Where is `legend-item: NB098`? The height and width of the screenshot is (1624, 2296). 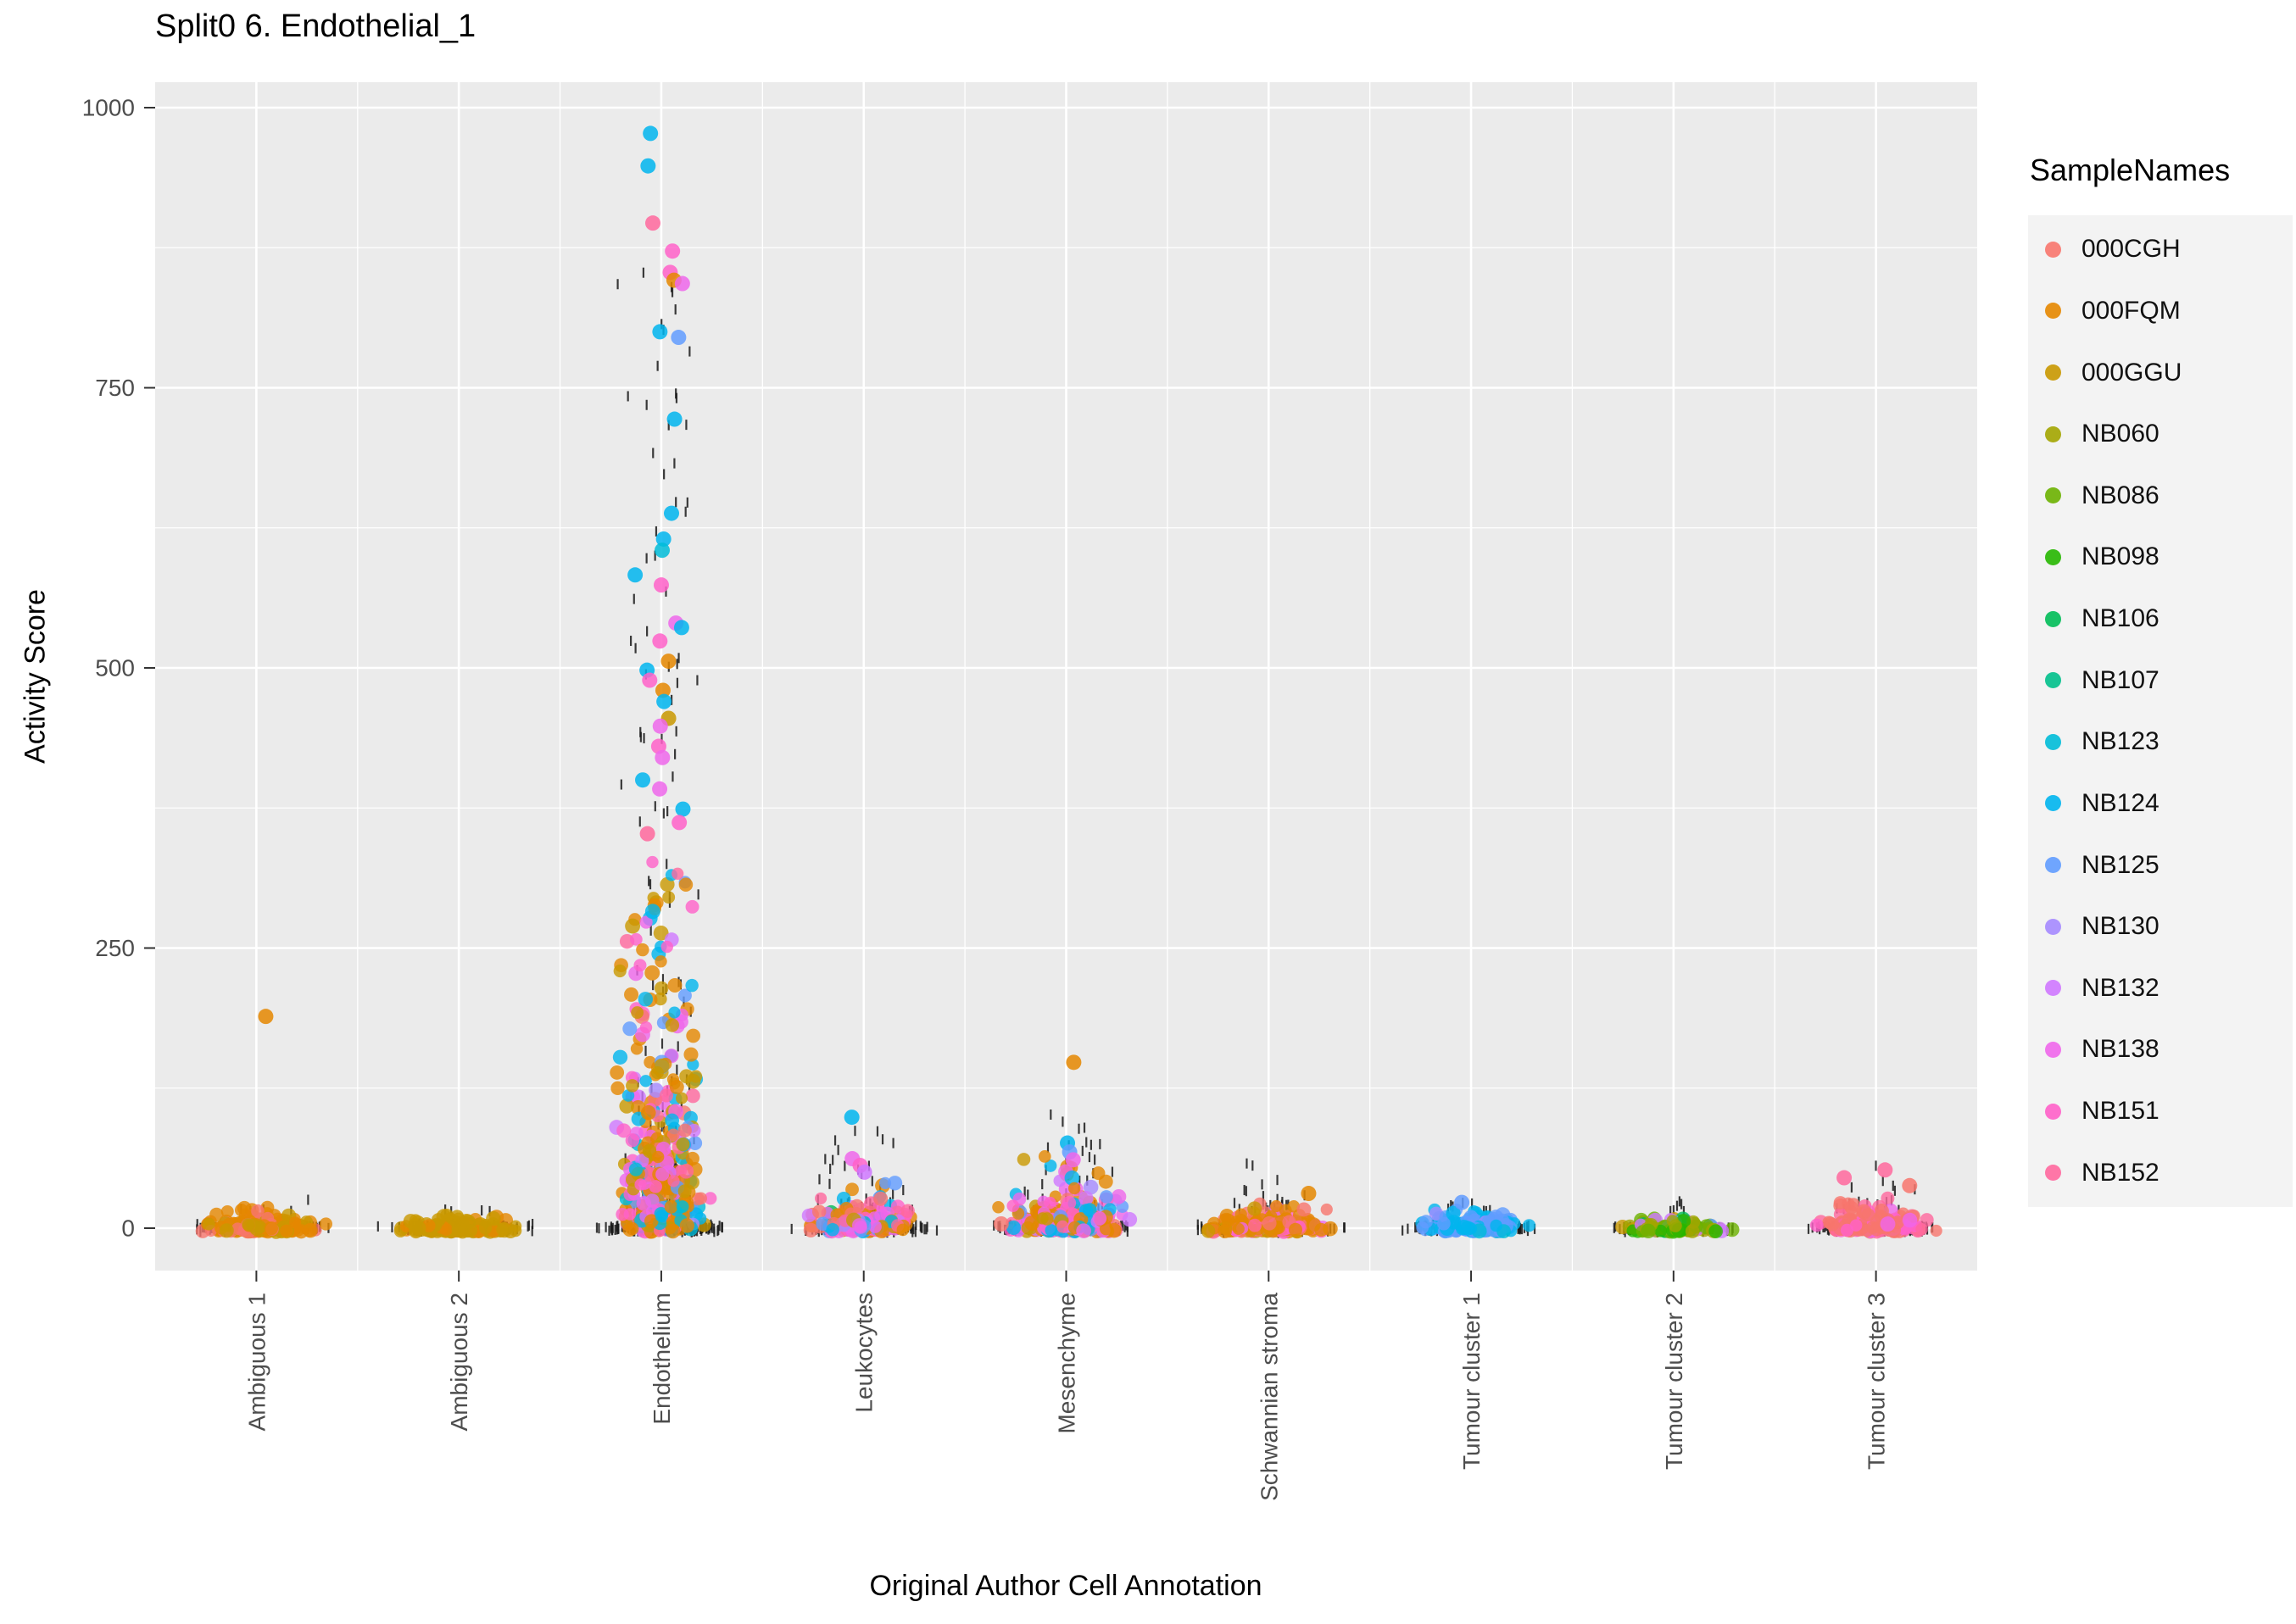
legend-item: NB098 is located at coordinates (2160, 557).